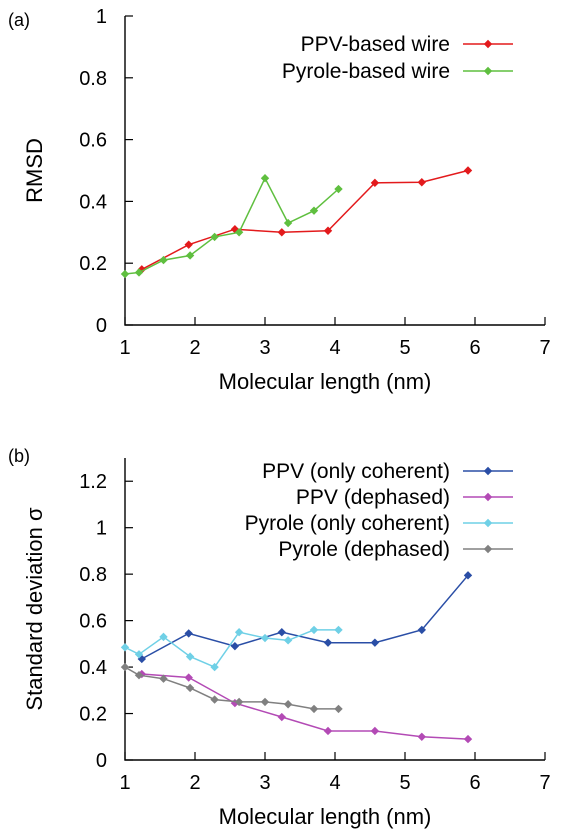  Describe the element at coordinates (375, 44) in the screenshot. I see `legend-label: PPV-based wire` at that location.